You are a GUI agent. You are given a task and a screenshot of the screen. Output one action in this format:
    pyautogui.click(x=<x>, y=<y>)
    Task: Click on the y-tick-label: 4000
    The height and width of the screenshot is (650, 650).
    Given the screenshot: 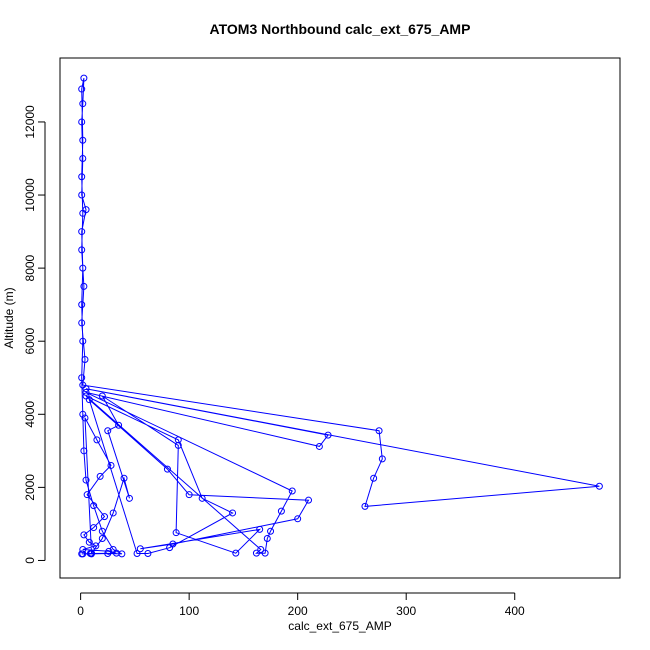 What is the action you would take?
    pyautogui.click(x=30, y=414)
    